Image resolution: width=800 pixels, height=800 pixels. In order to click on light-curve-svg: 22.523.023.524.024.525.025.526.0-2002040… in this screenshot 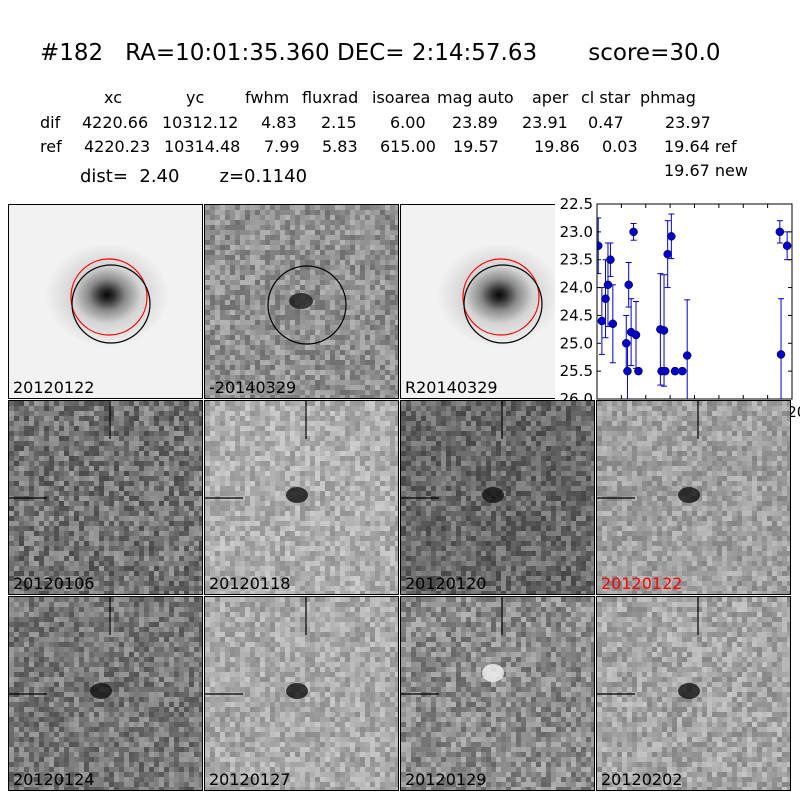, I will do `click(677, 307)`.